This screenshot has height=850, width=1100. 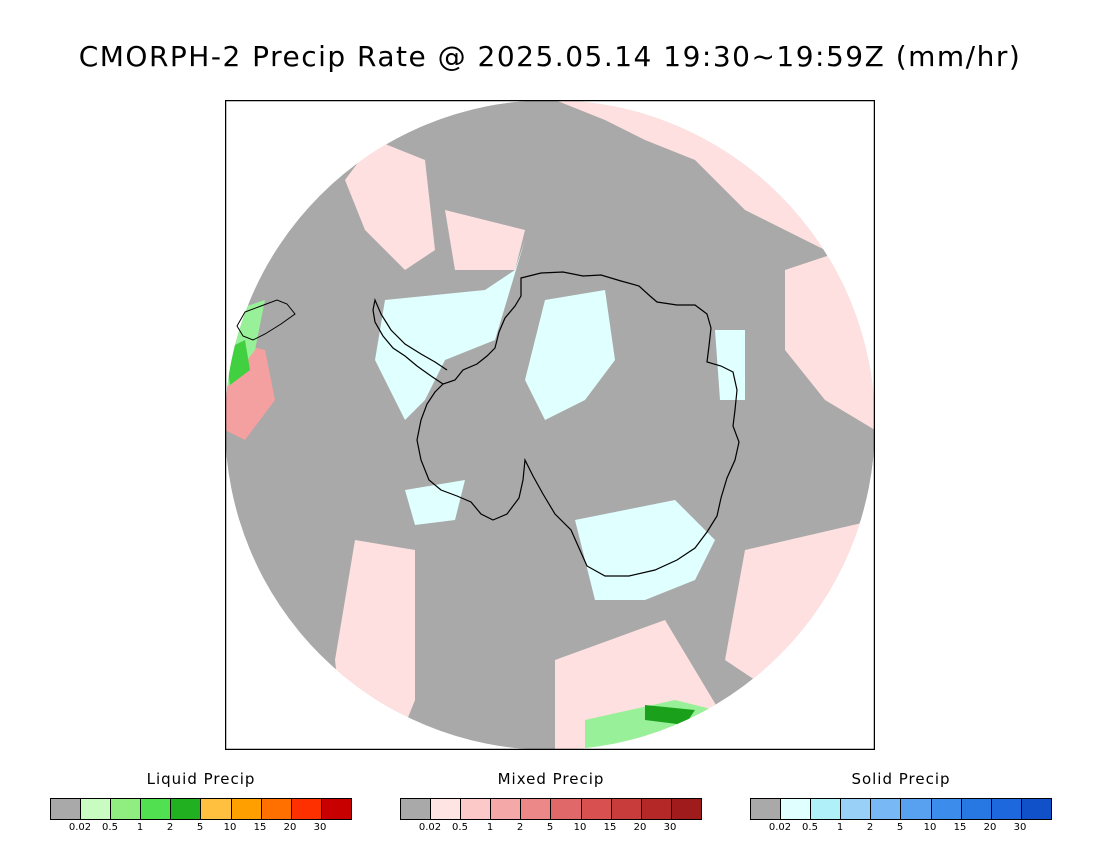 I want to click on legend-ticks-mixed: 0.02 0.5 1 2 5 10 15 20 30, so click(x=550, y=829).